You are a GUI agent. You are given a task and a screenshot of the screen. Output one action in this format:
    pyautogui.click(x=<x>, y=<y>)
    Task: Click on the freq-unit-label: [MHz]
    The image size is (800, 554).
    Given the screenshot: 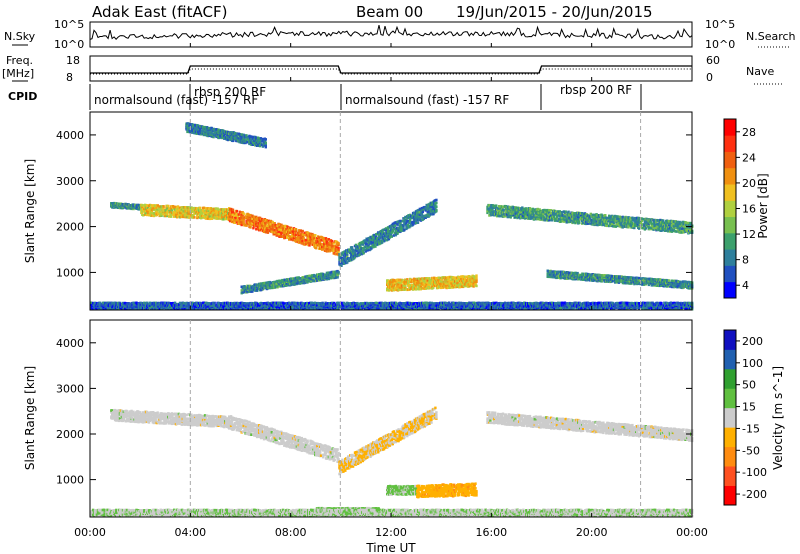 What is the action you would take?
    pyautogui.click(x=18, y=73)
    